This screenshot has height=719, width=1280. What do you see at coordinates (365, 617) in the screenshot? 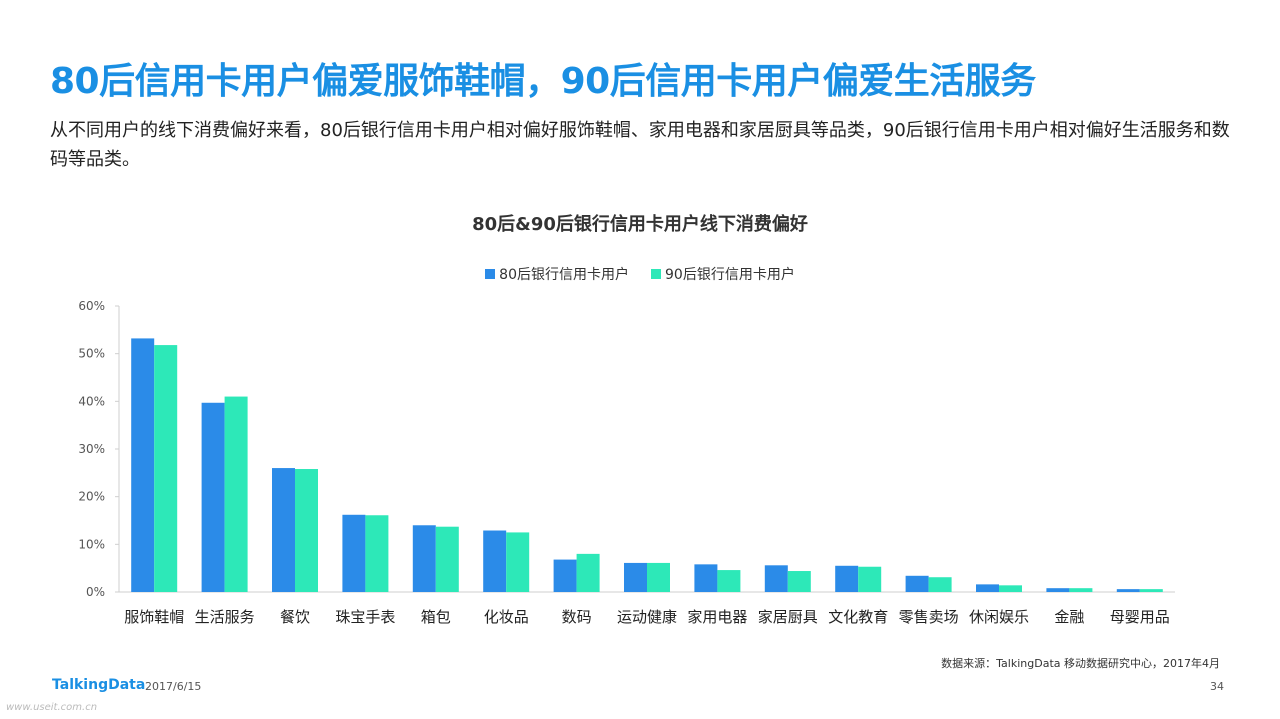
I see `x-tick-label: 珠宝手表` at bounding box center [365, 617].